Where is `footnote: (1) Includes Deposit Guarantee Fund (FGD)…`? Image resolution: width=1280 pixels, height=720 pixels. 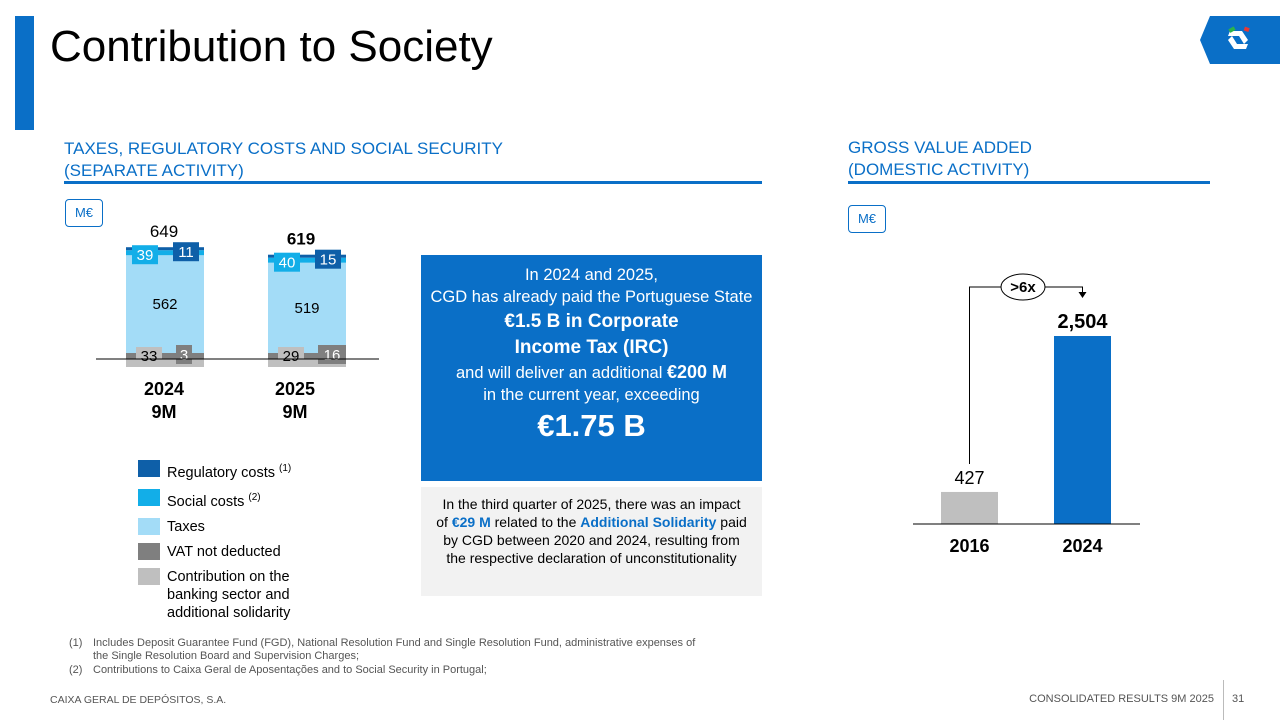 footnote: (1) Includes Deposit Guarantee Fund (FGD)… is located at coordinates (389, 650).